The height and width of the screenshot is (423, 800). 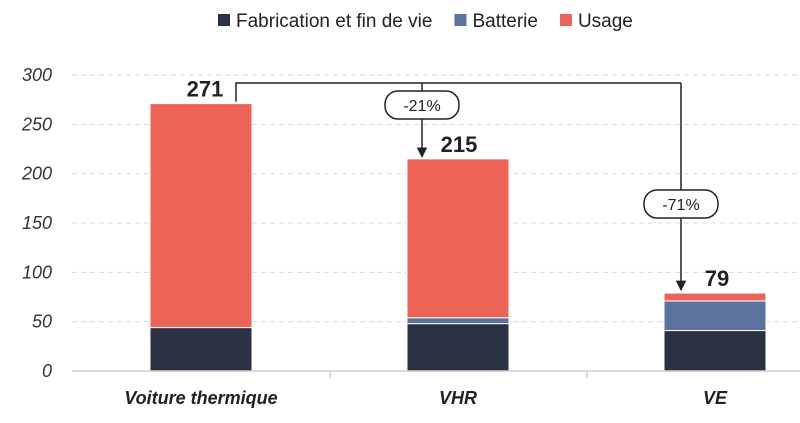 What do you see at coordinates (36, 174) in the screenshot?
I see `y-tick-label: 200` at bounding box center [36, 174].